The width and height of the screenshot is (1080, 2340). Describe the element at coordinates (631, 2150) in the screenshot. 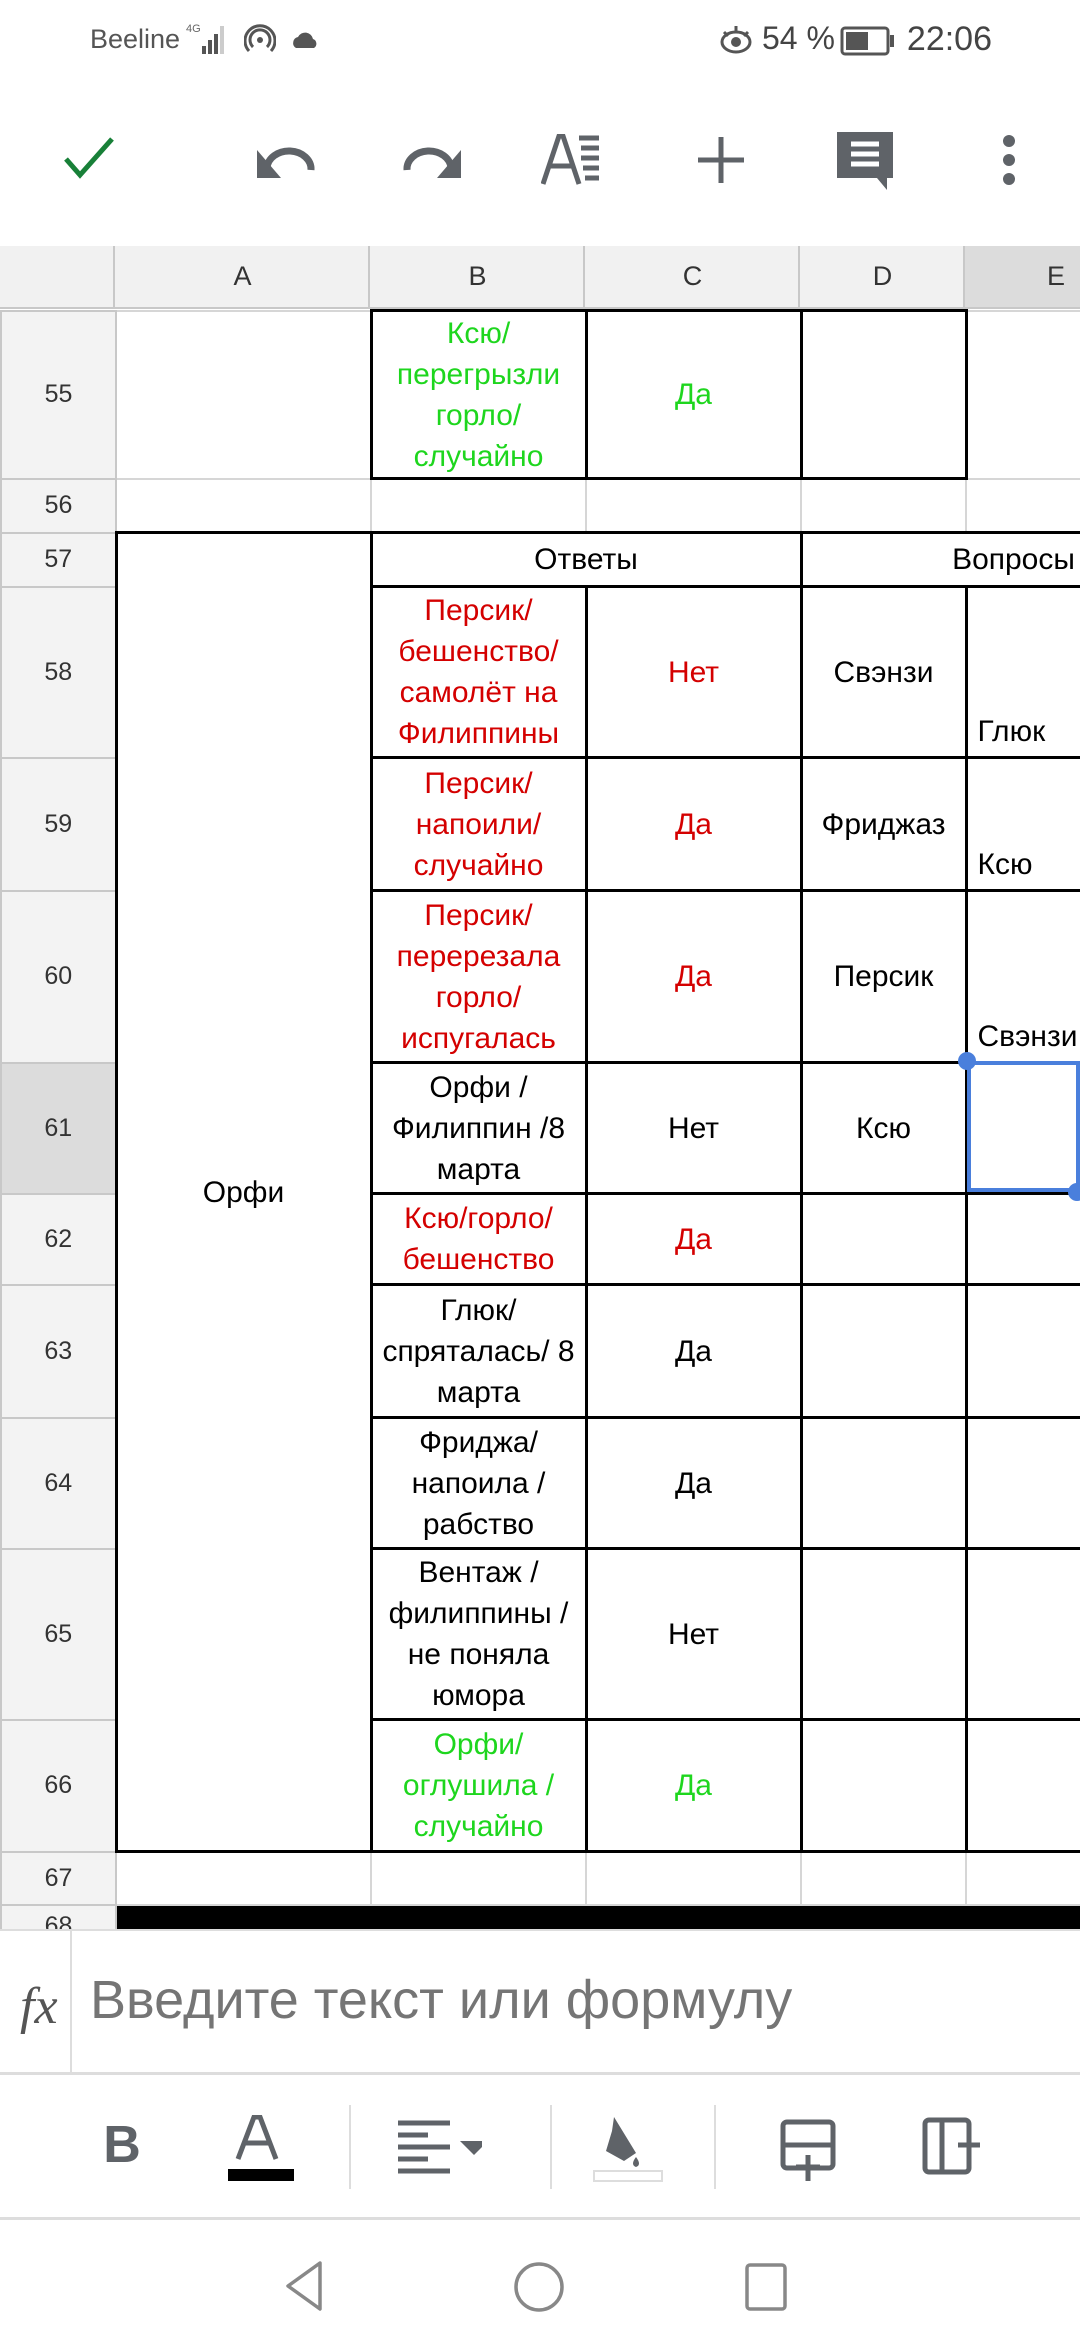

I see `fill-color-icon` at that location.